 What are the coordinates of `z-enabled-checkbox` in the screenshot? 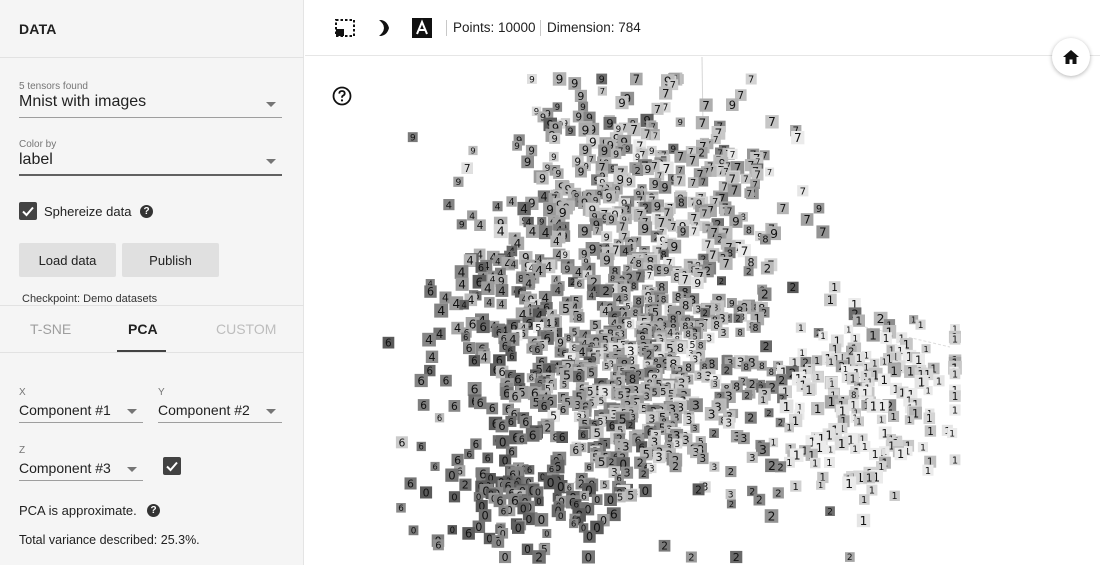 It's located at (172, 466).